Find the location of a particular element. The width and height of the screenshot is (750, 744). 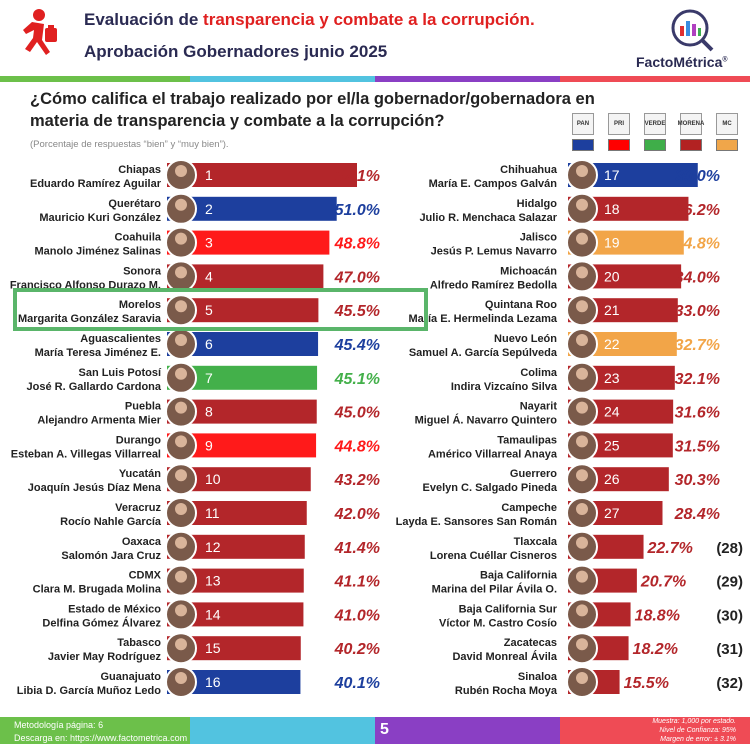

value-label-campeche: 28.4% is located at coordinates (697, 514).